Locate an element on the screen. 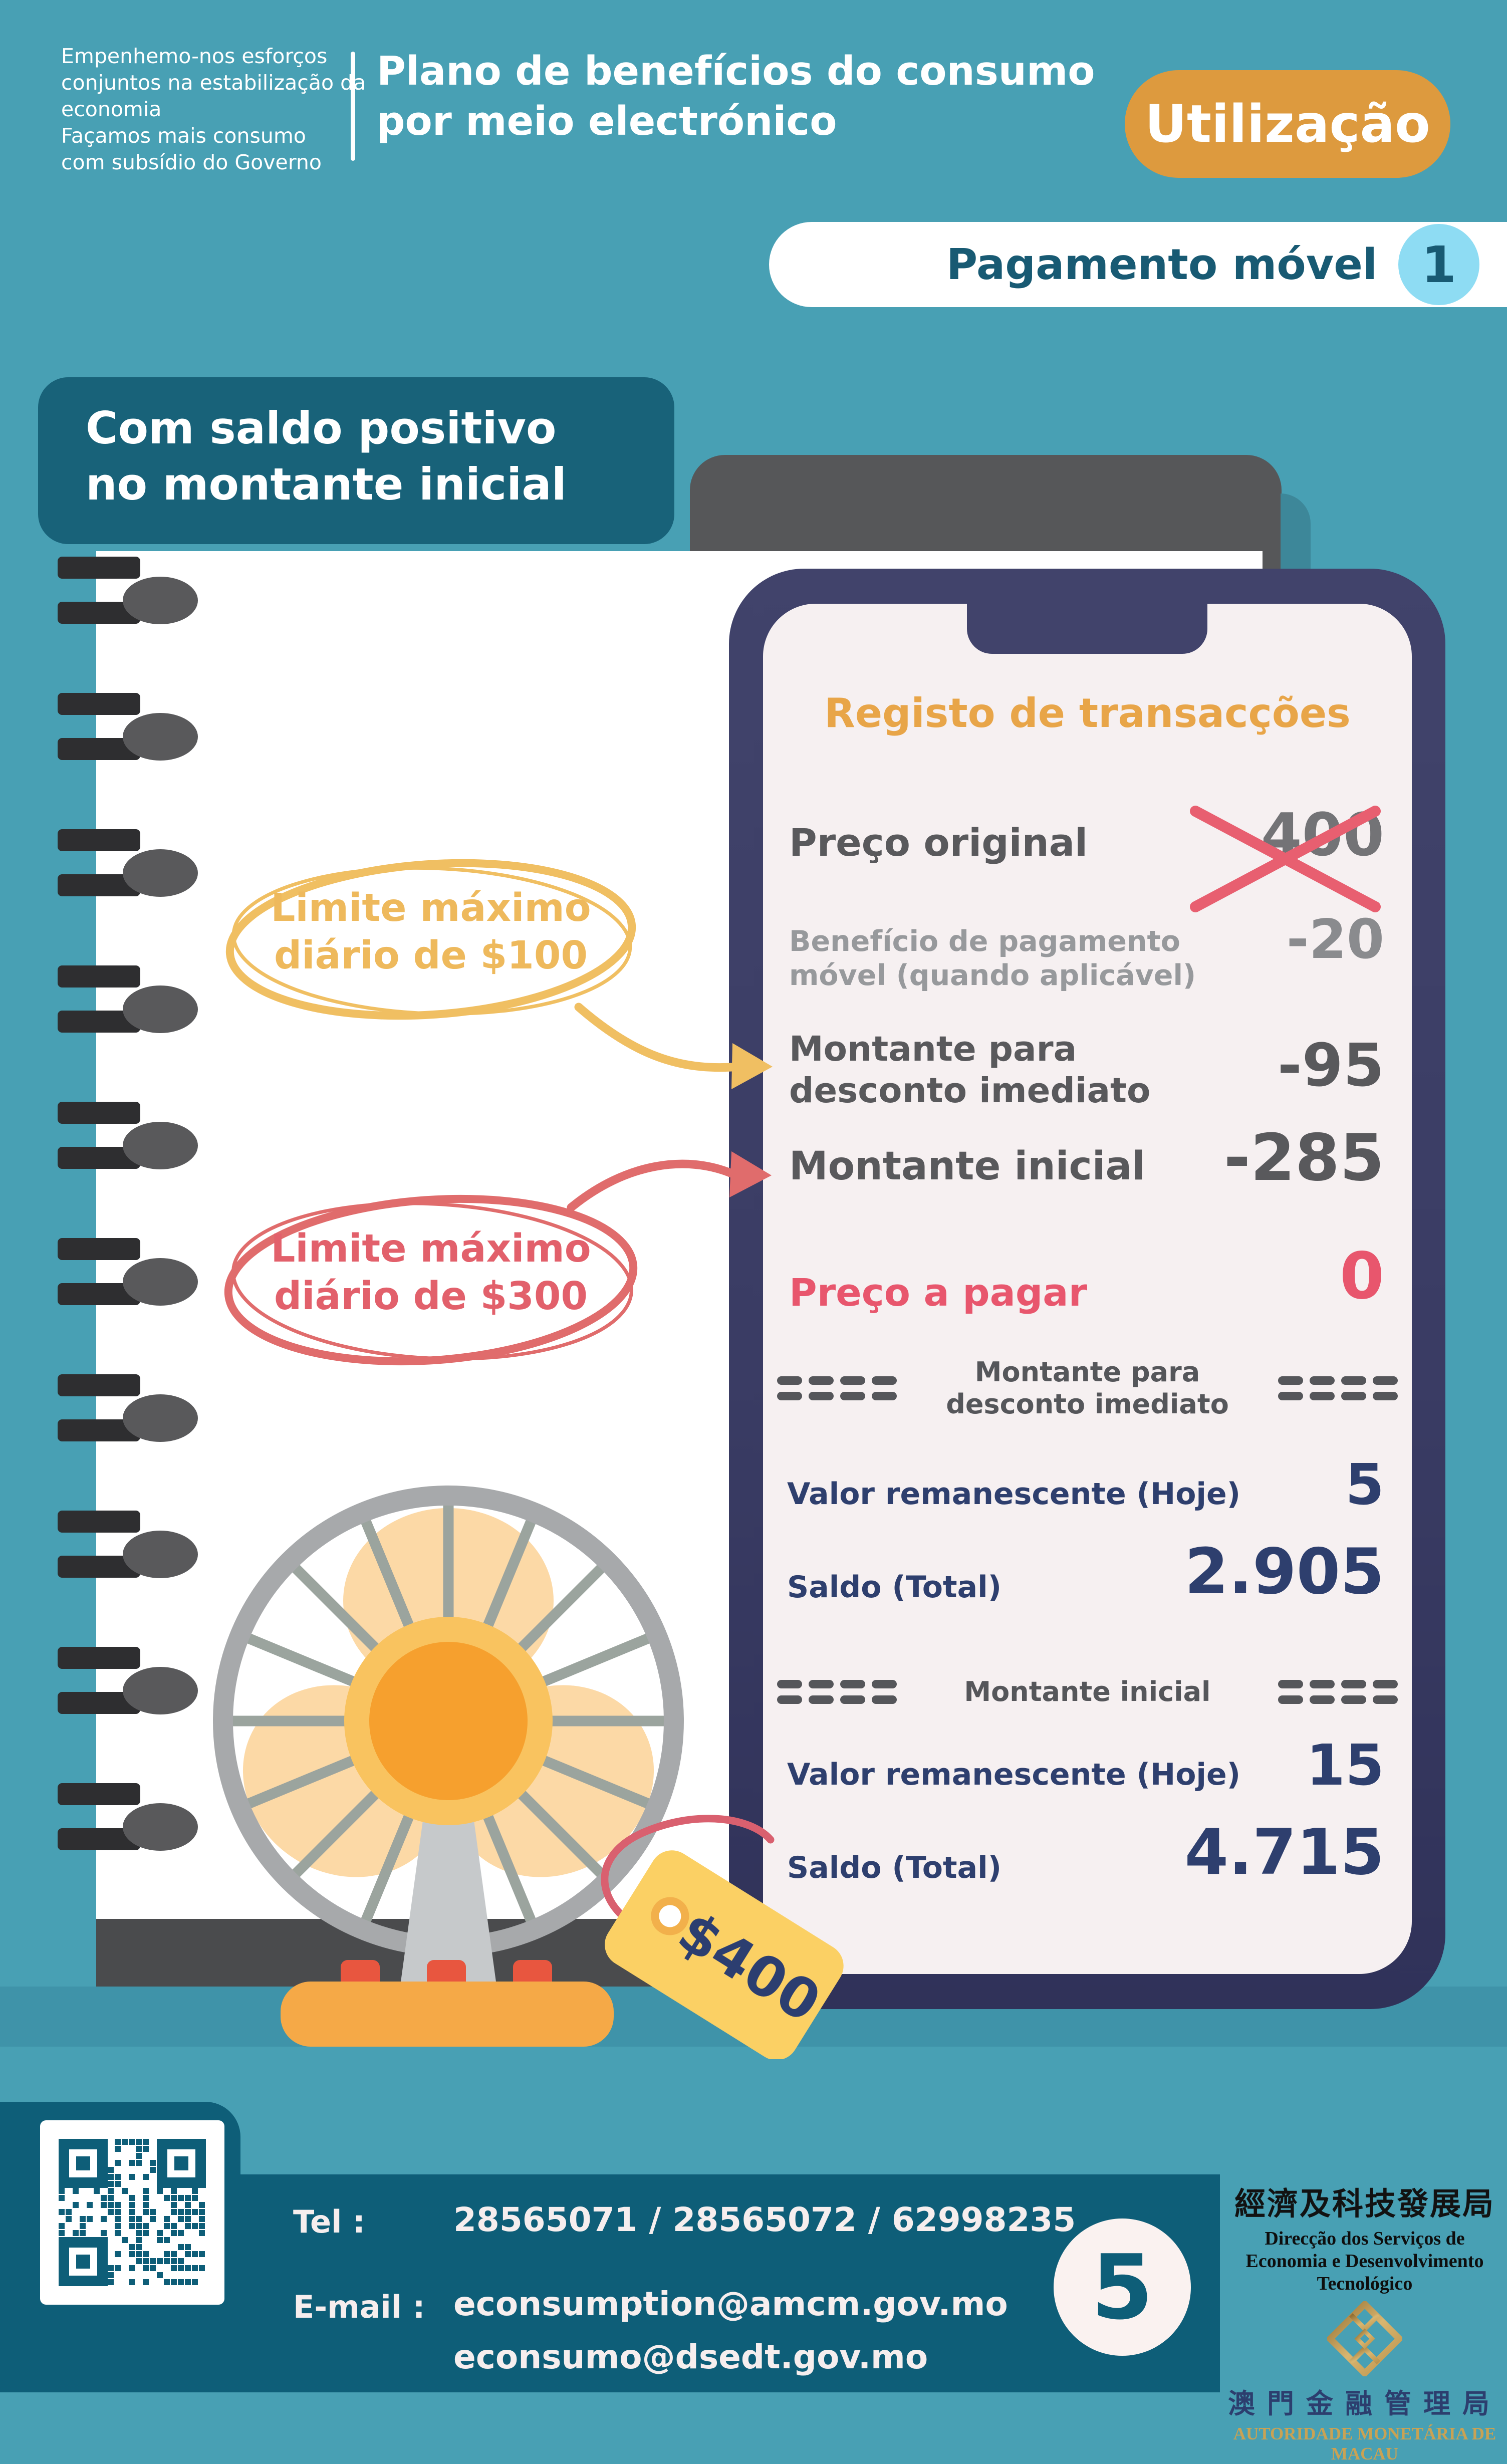  limit-300-annotation: Limite máximo diário de $300 is located at coordinates (501, 1292).